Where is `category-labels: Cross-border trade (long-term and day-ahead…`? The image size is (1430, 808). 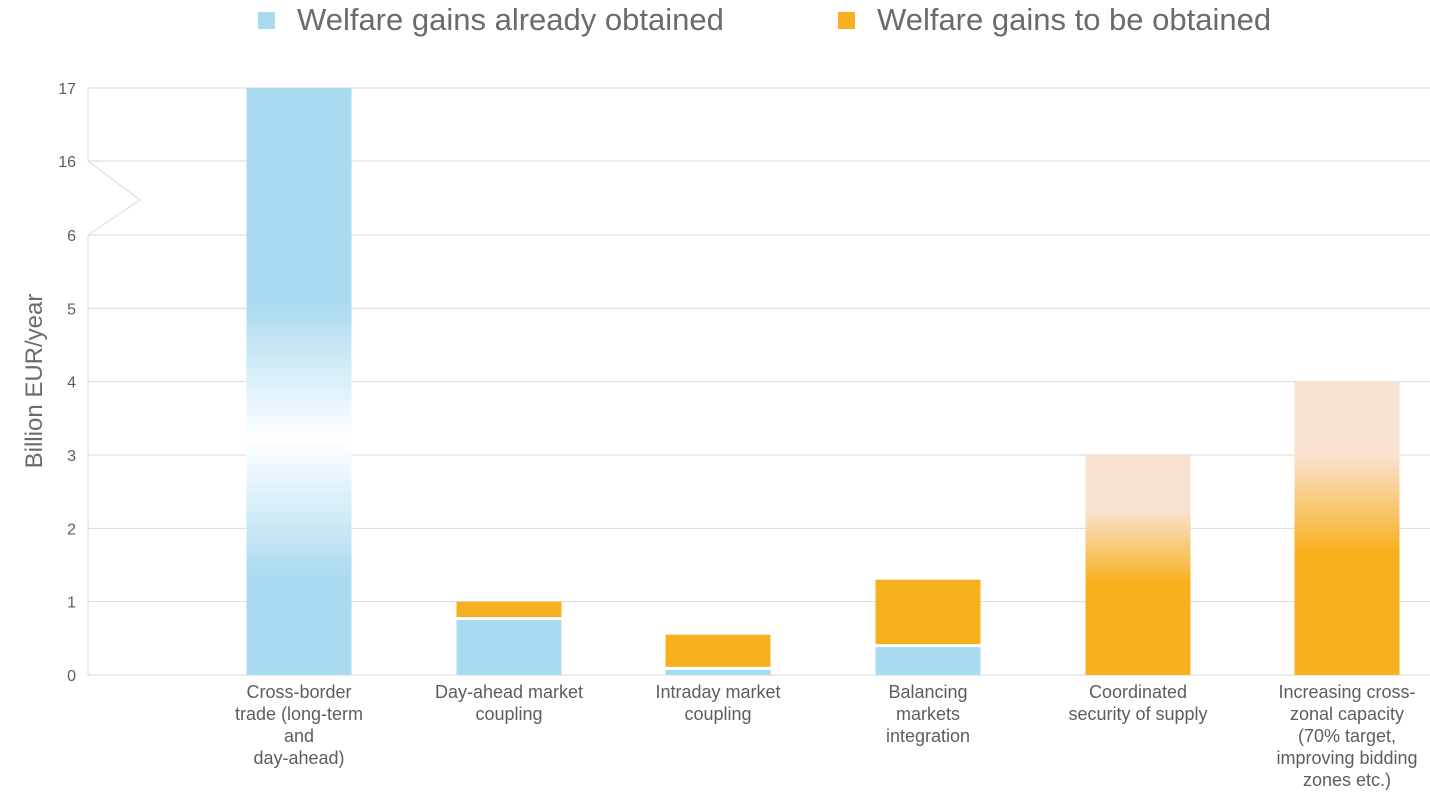 category-labels: Cross-border trade (long-term and day-ahead… is located at coordinates (826, 736).